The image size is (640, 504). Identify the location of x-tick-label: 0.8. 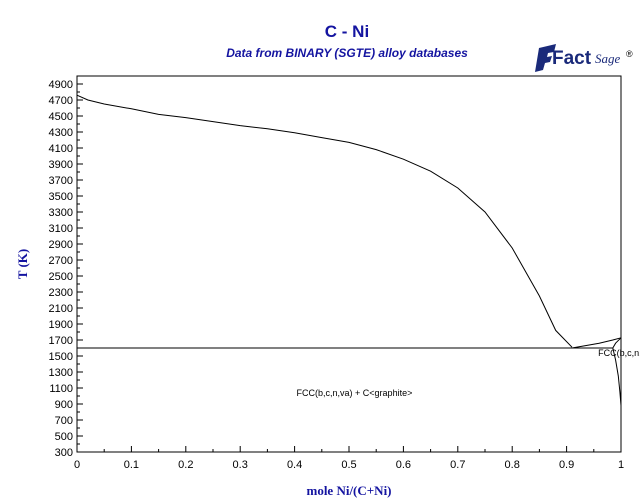
(512, 465).